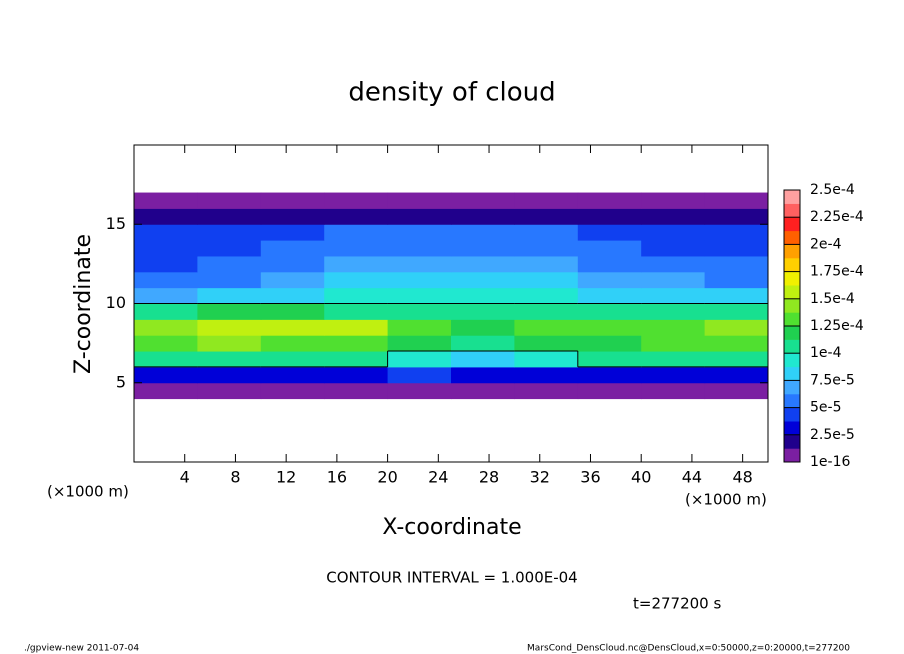 The width and height of the screenshot is (904, 654). What do you see at coordinates (837, 272) in the screenshot?
I see `colorbar-tick-label: 1.75e-4` at bounding box center [837, 272].